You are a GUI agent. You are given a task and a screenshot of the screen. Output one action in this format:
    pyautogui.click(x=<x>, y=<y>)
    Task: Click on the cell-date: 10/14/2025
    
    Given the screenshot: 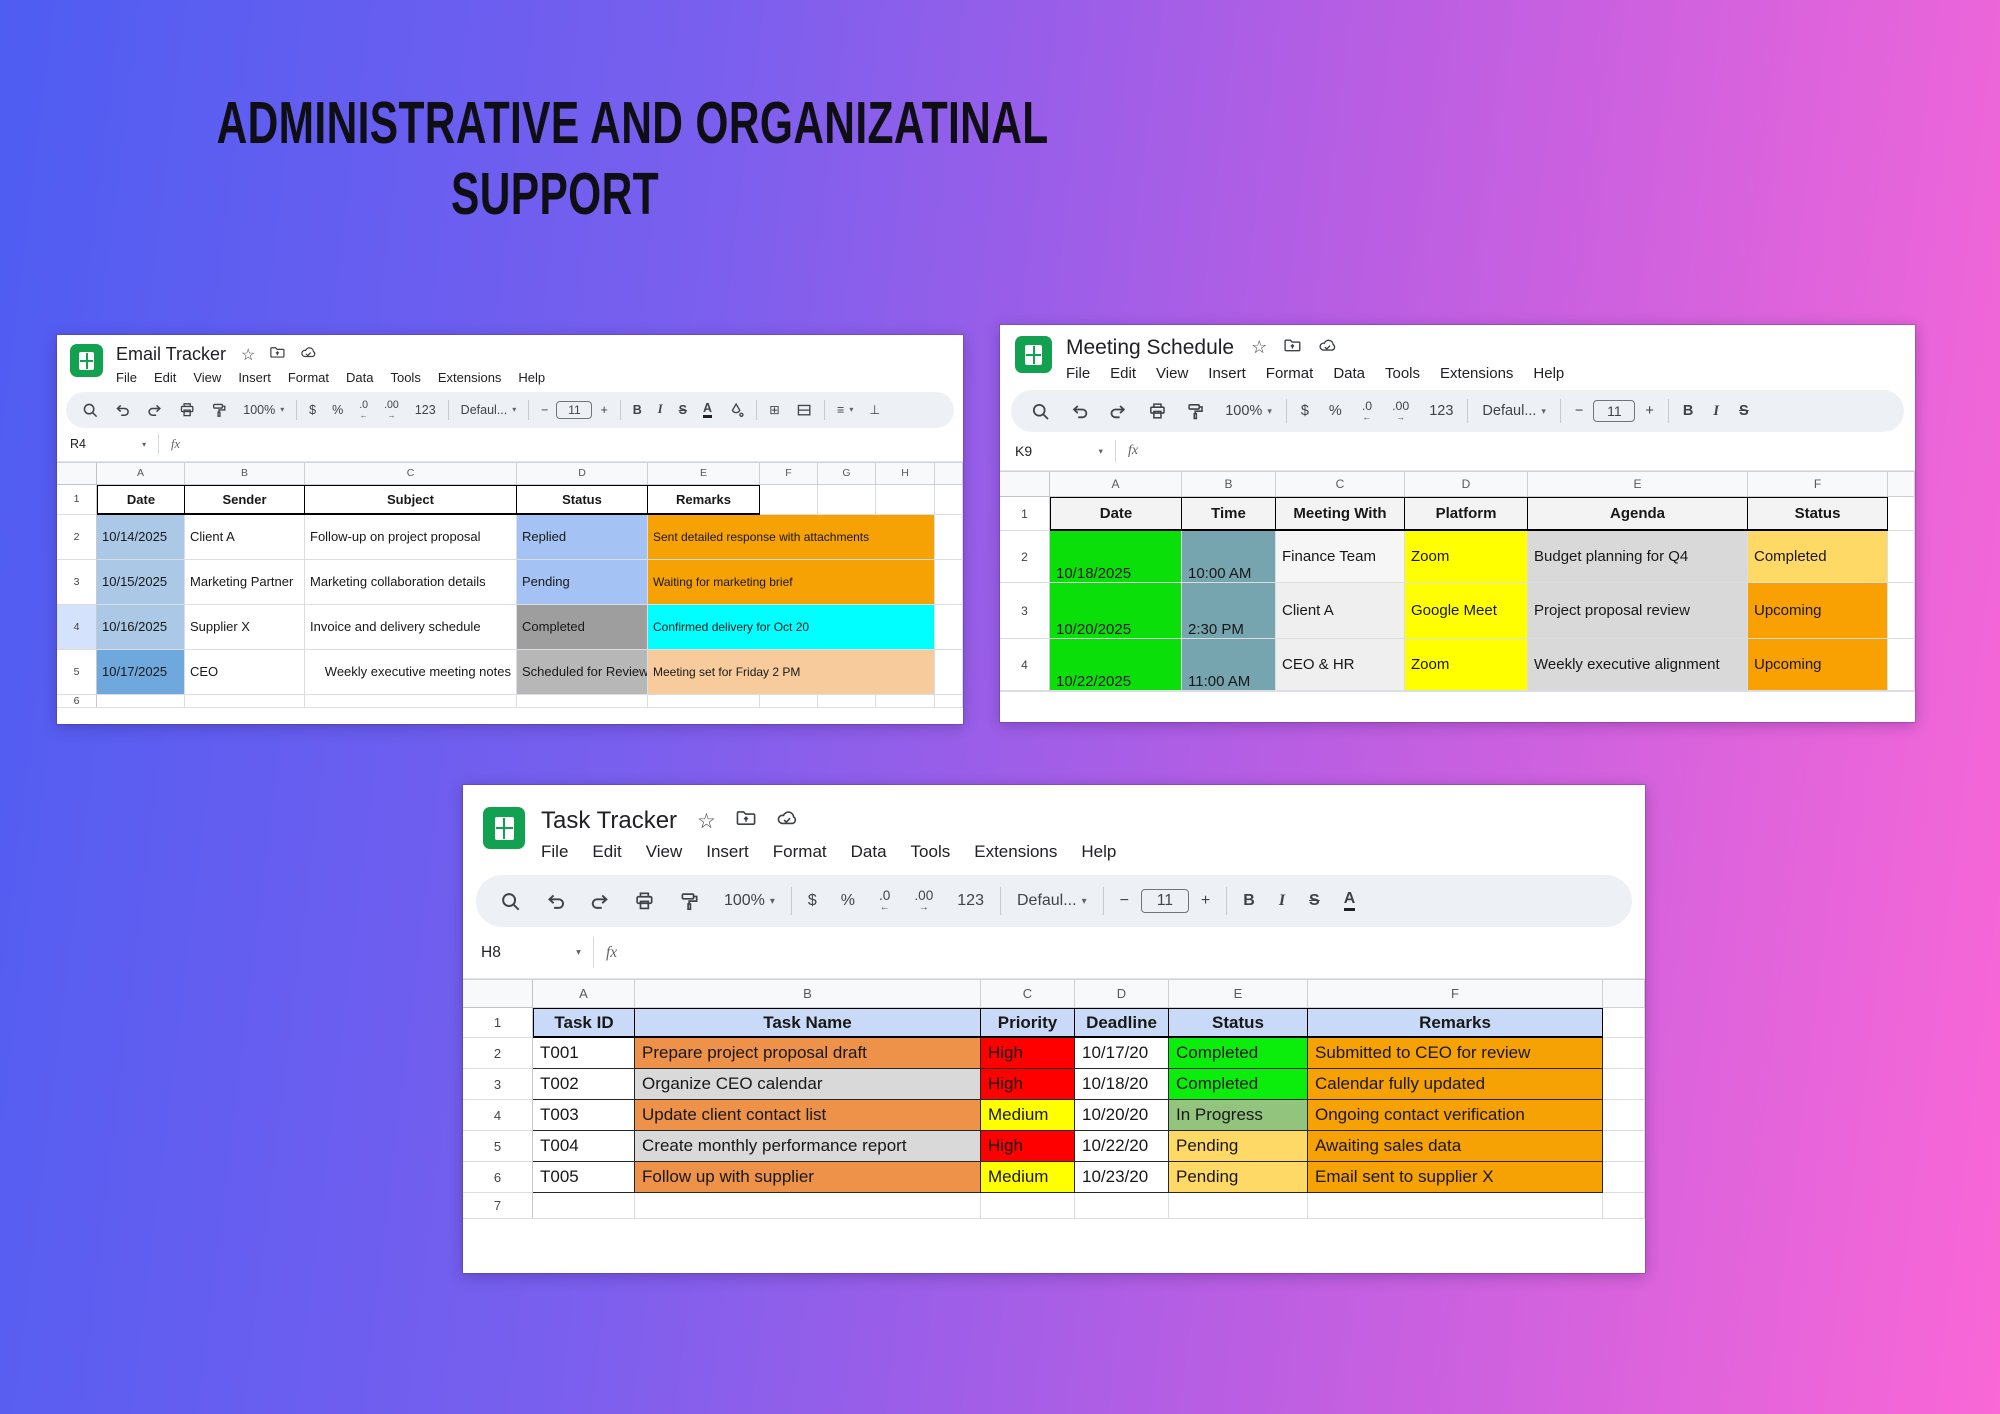 What is the action you would take?
    pyautogui.click(x=141, y=537)
    